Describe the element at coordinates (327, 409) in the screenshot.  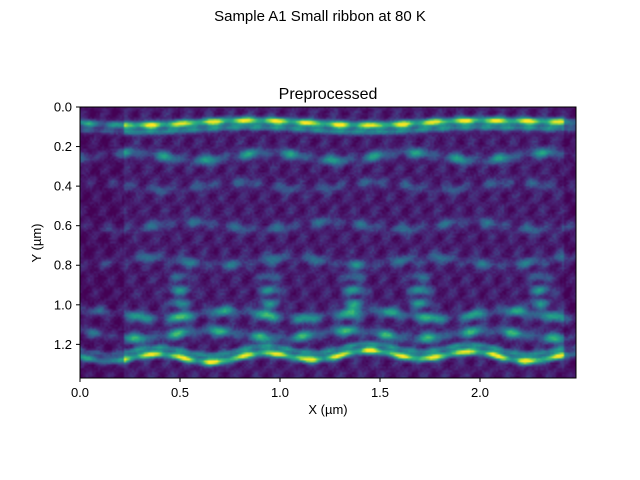
I see `x-axis-label: X (µm)` at that location.